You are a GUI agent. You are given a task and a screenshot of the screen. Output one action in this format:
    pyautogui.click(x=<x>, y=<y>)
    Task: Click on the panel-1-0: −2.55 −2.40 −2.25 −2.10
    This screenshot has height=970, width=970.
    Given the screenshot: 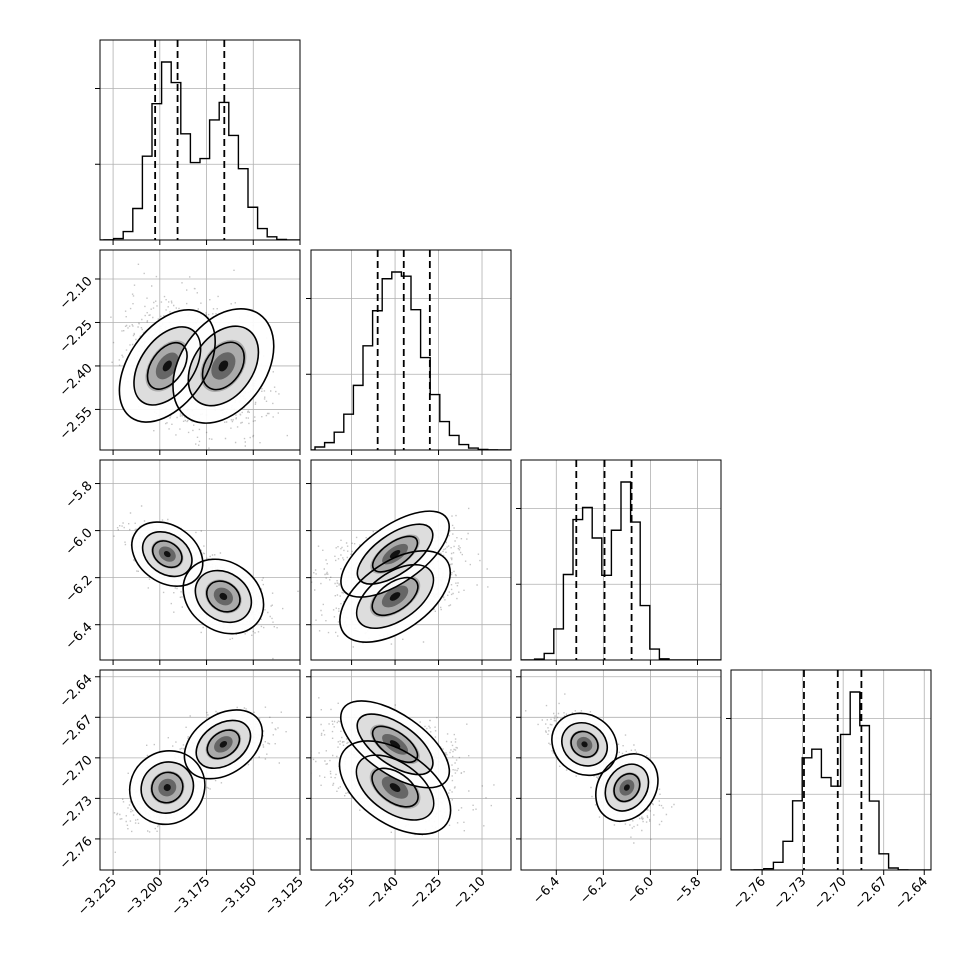 What is the action you would take?
    pyautogui.click(x=179, y=352)
    